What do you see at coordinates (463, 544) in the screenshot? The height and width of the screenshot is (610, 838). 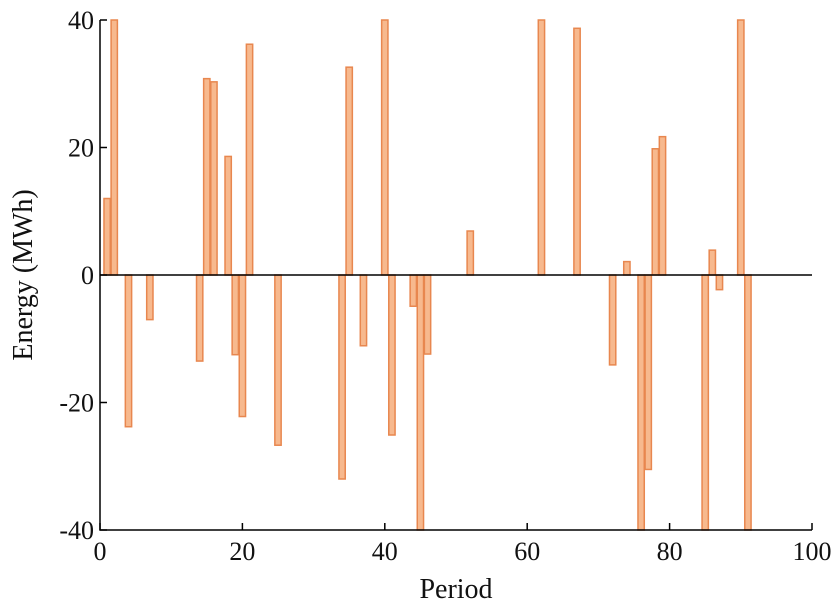 I see `x-tick-group: 0 20 40 60 80 100` at bounding box center [463, 544].